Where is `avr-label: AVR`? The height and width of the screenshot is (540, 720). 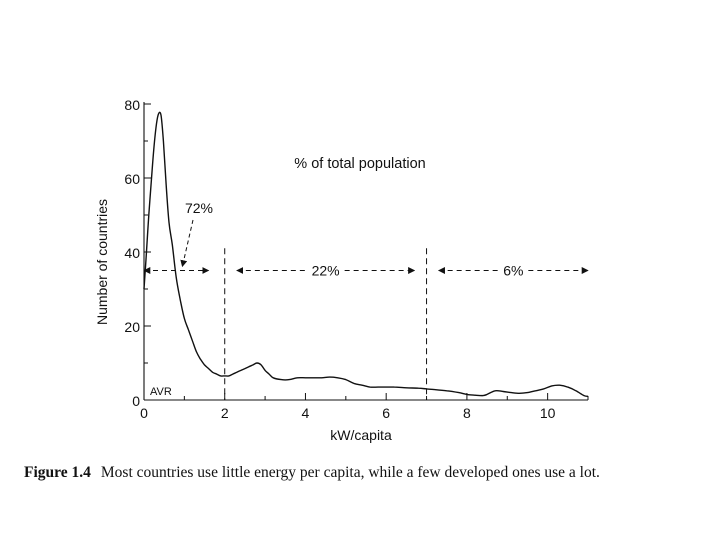 avr-label: AVR is located at coordinates (161, 392).